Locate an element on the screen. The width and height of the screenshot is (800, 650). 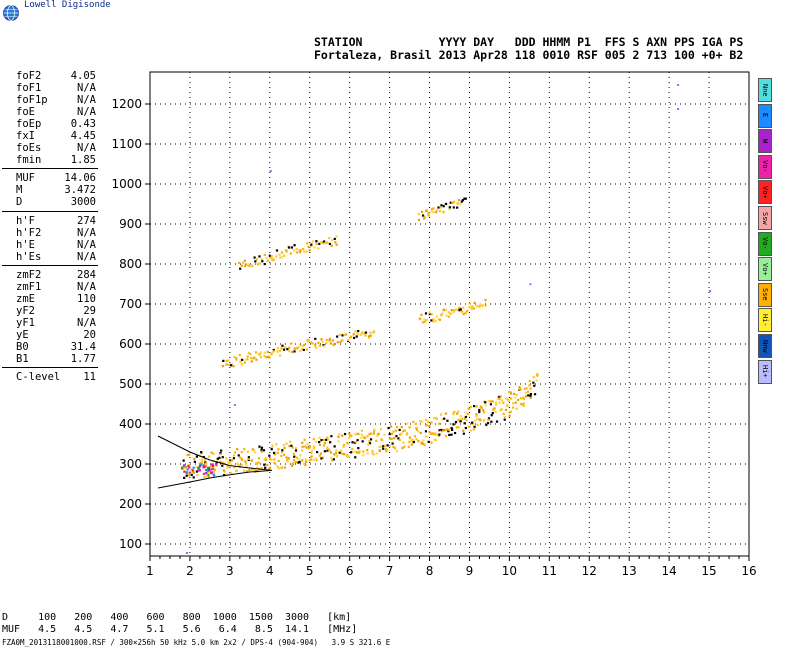
param-name: h'F is located at coordinates (25, 220).